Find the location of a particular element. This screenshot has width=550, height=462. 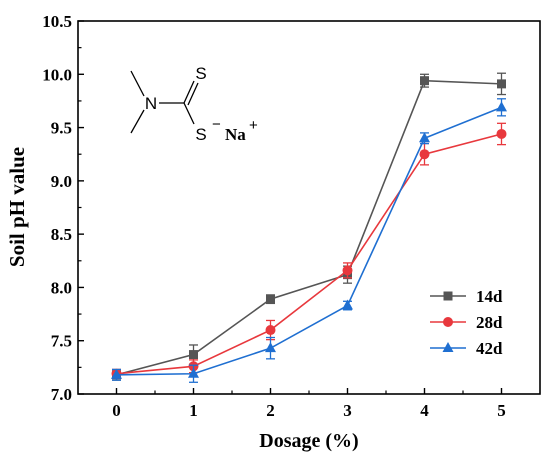

y-tick-labels: 7.0 7.5 8.0 8.5 9.0 9.5 10.0 10.5 is located at coordinates (57, 208).